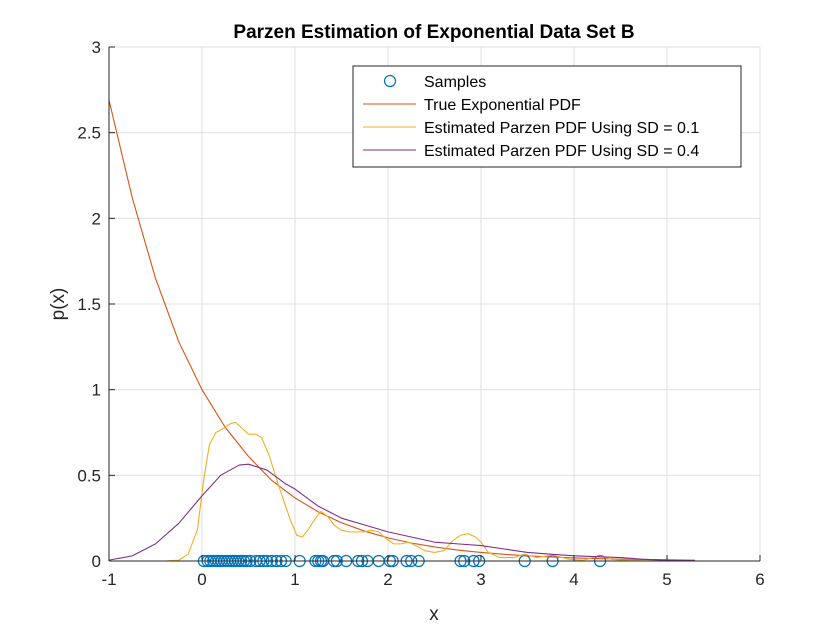  Describe the element at coordinates (561, 151) in the screenshot. I see `legend-entry-label: Estimated Parzen PDF Using SD = 0.4` at that location.